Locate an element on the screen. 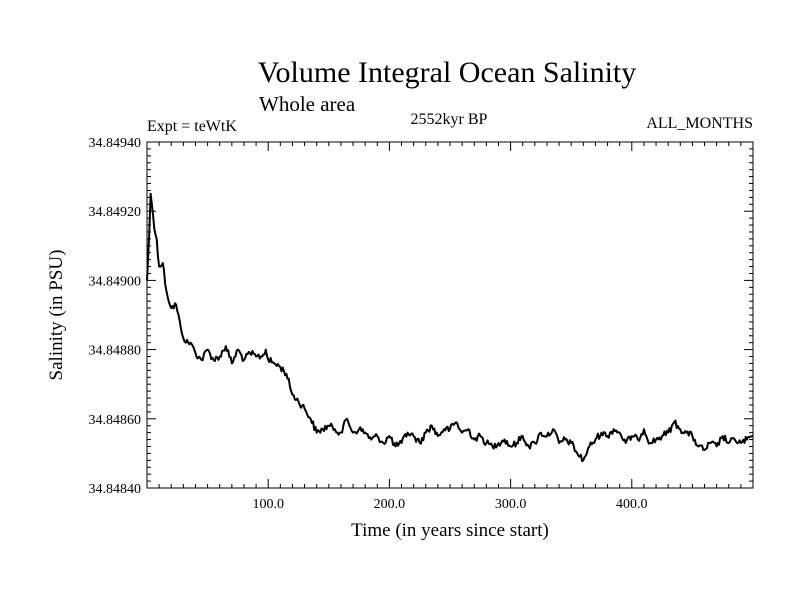  x-tick-label: 200.0 is located at coordinates (390, 504).